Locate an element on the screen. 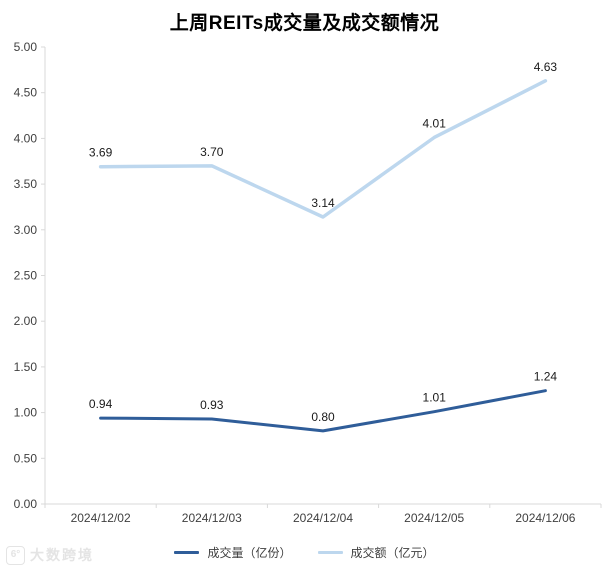 Image resolution: width=609 pixels, height=570 pixels. volume-line-swatch-icon is located at coordinates (187, 552).